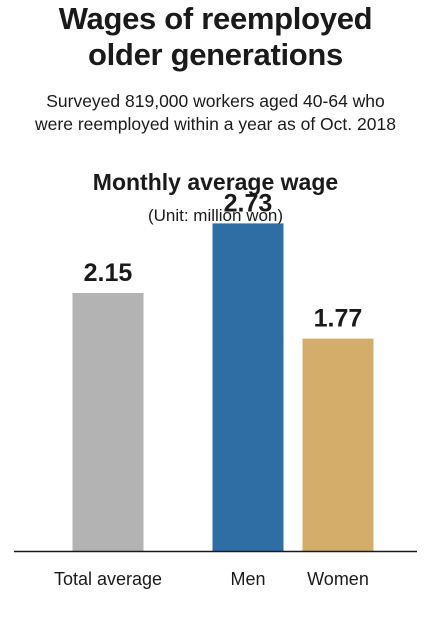  Describe the element at coordinates (215, 182) in the screenshot. I see `chart-title: Monthly average wage` at that location.